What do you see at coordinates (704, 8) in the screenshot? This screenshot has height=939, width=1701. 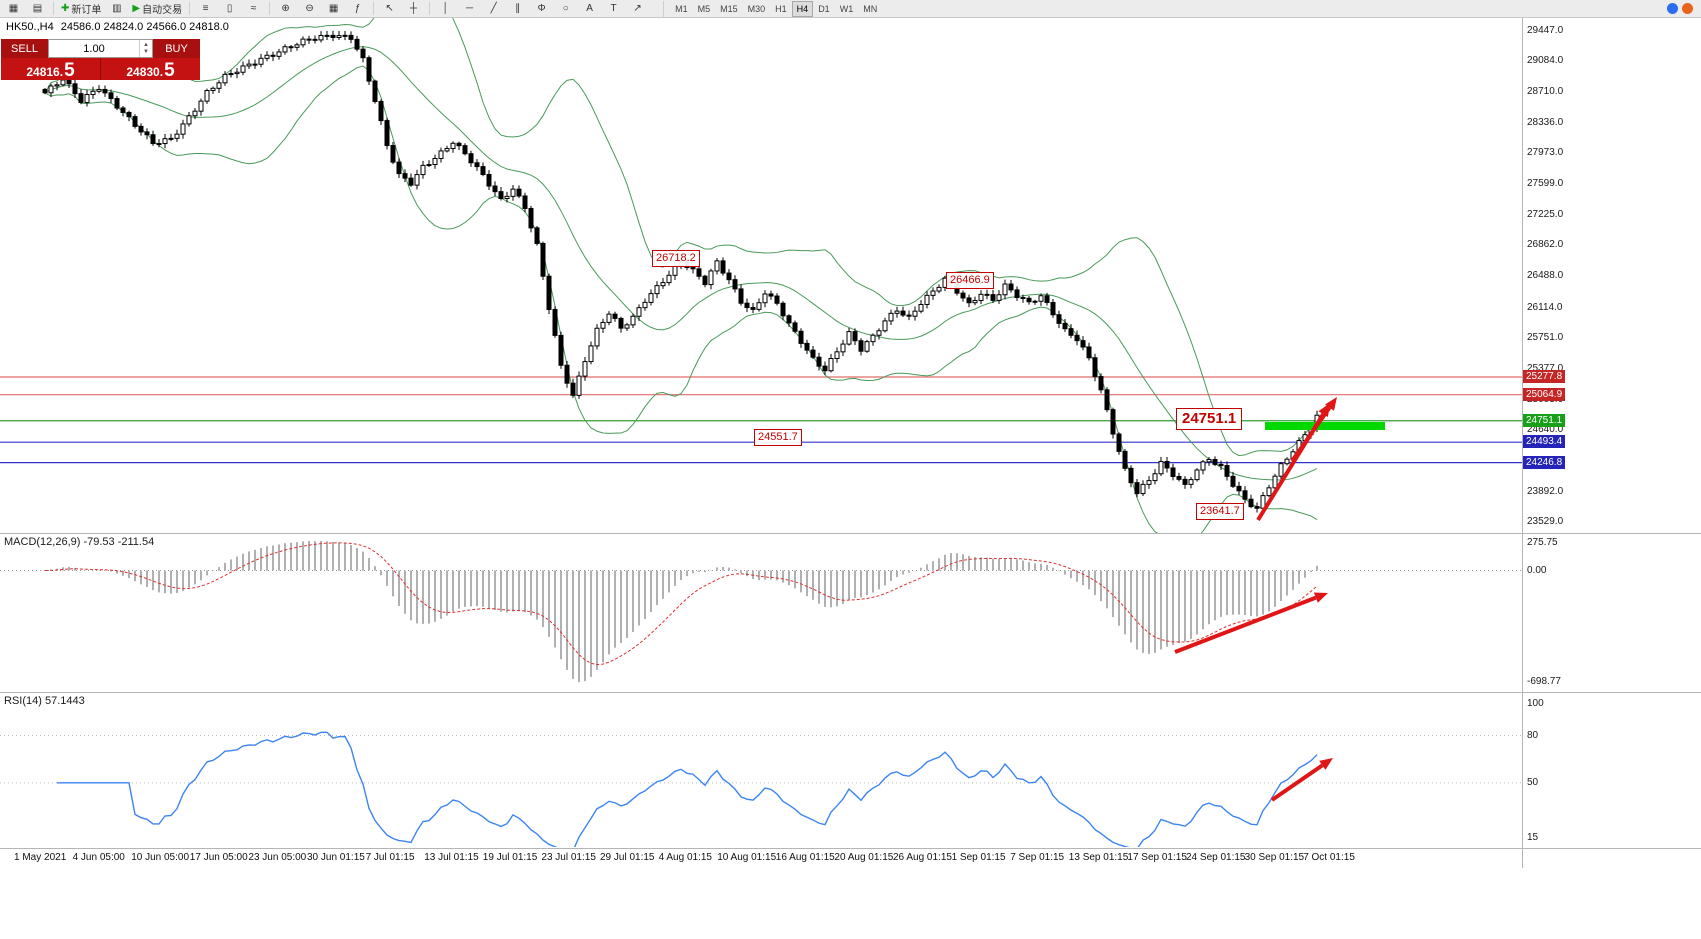 I see `timeframe-m5-button: M5` at bounding box center [704, 8].